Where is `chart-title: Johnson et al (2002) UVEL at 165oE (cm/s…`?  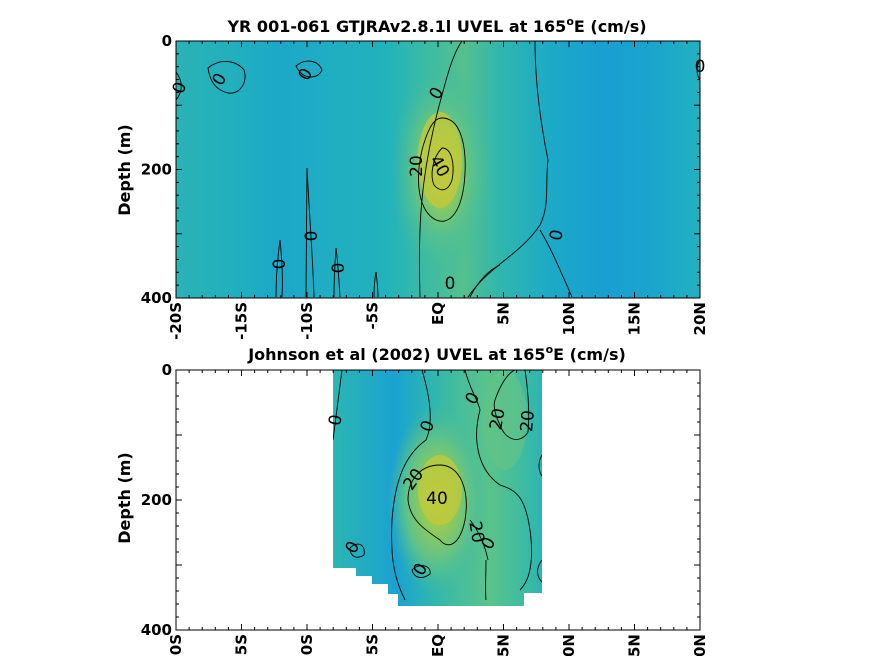 chart-title: Johnson et al (2002) UVEL at 165oE (cm/s… is located at coordinates (436, 353).